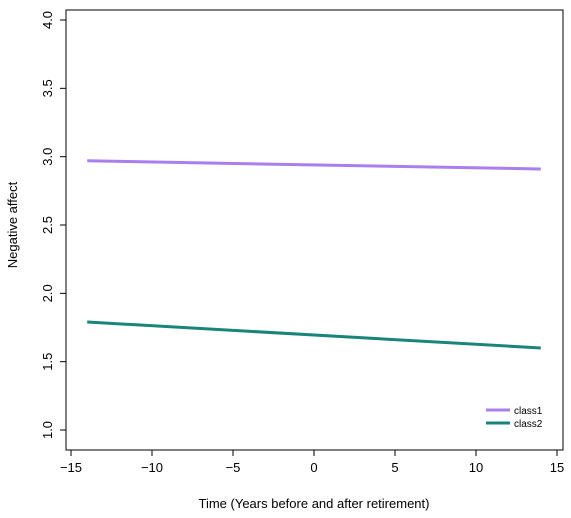 The height and width of the screenshot is (518, 571). Describe the element at coordinates (557, 467) in the screenshot. I see `x-tick-label: 15` at that location.